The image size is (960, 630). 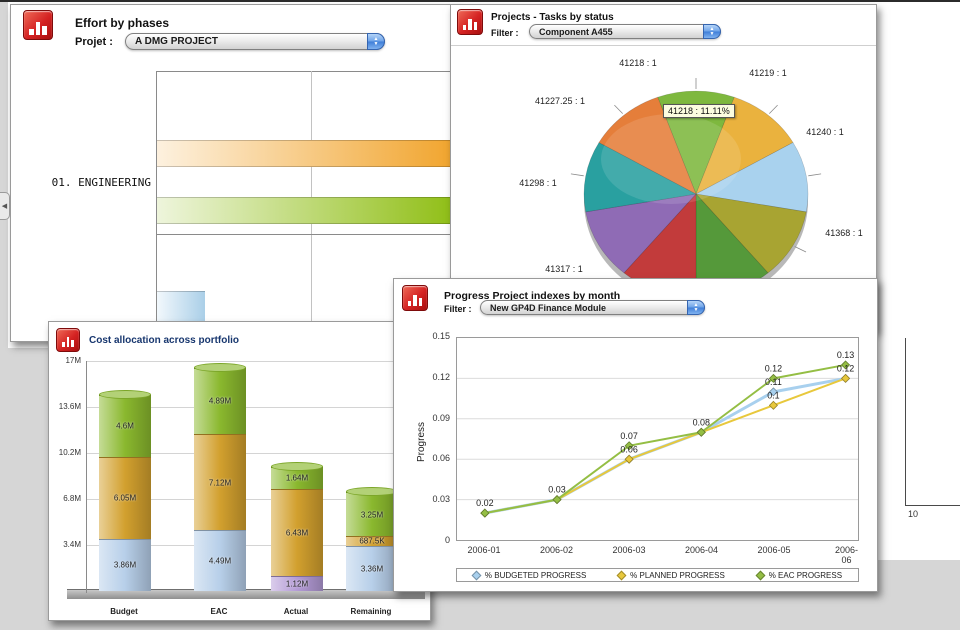 I want to click on bar-segment: 3.36M, so click(x=372, y=568).